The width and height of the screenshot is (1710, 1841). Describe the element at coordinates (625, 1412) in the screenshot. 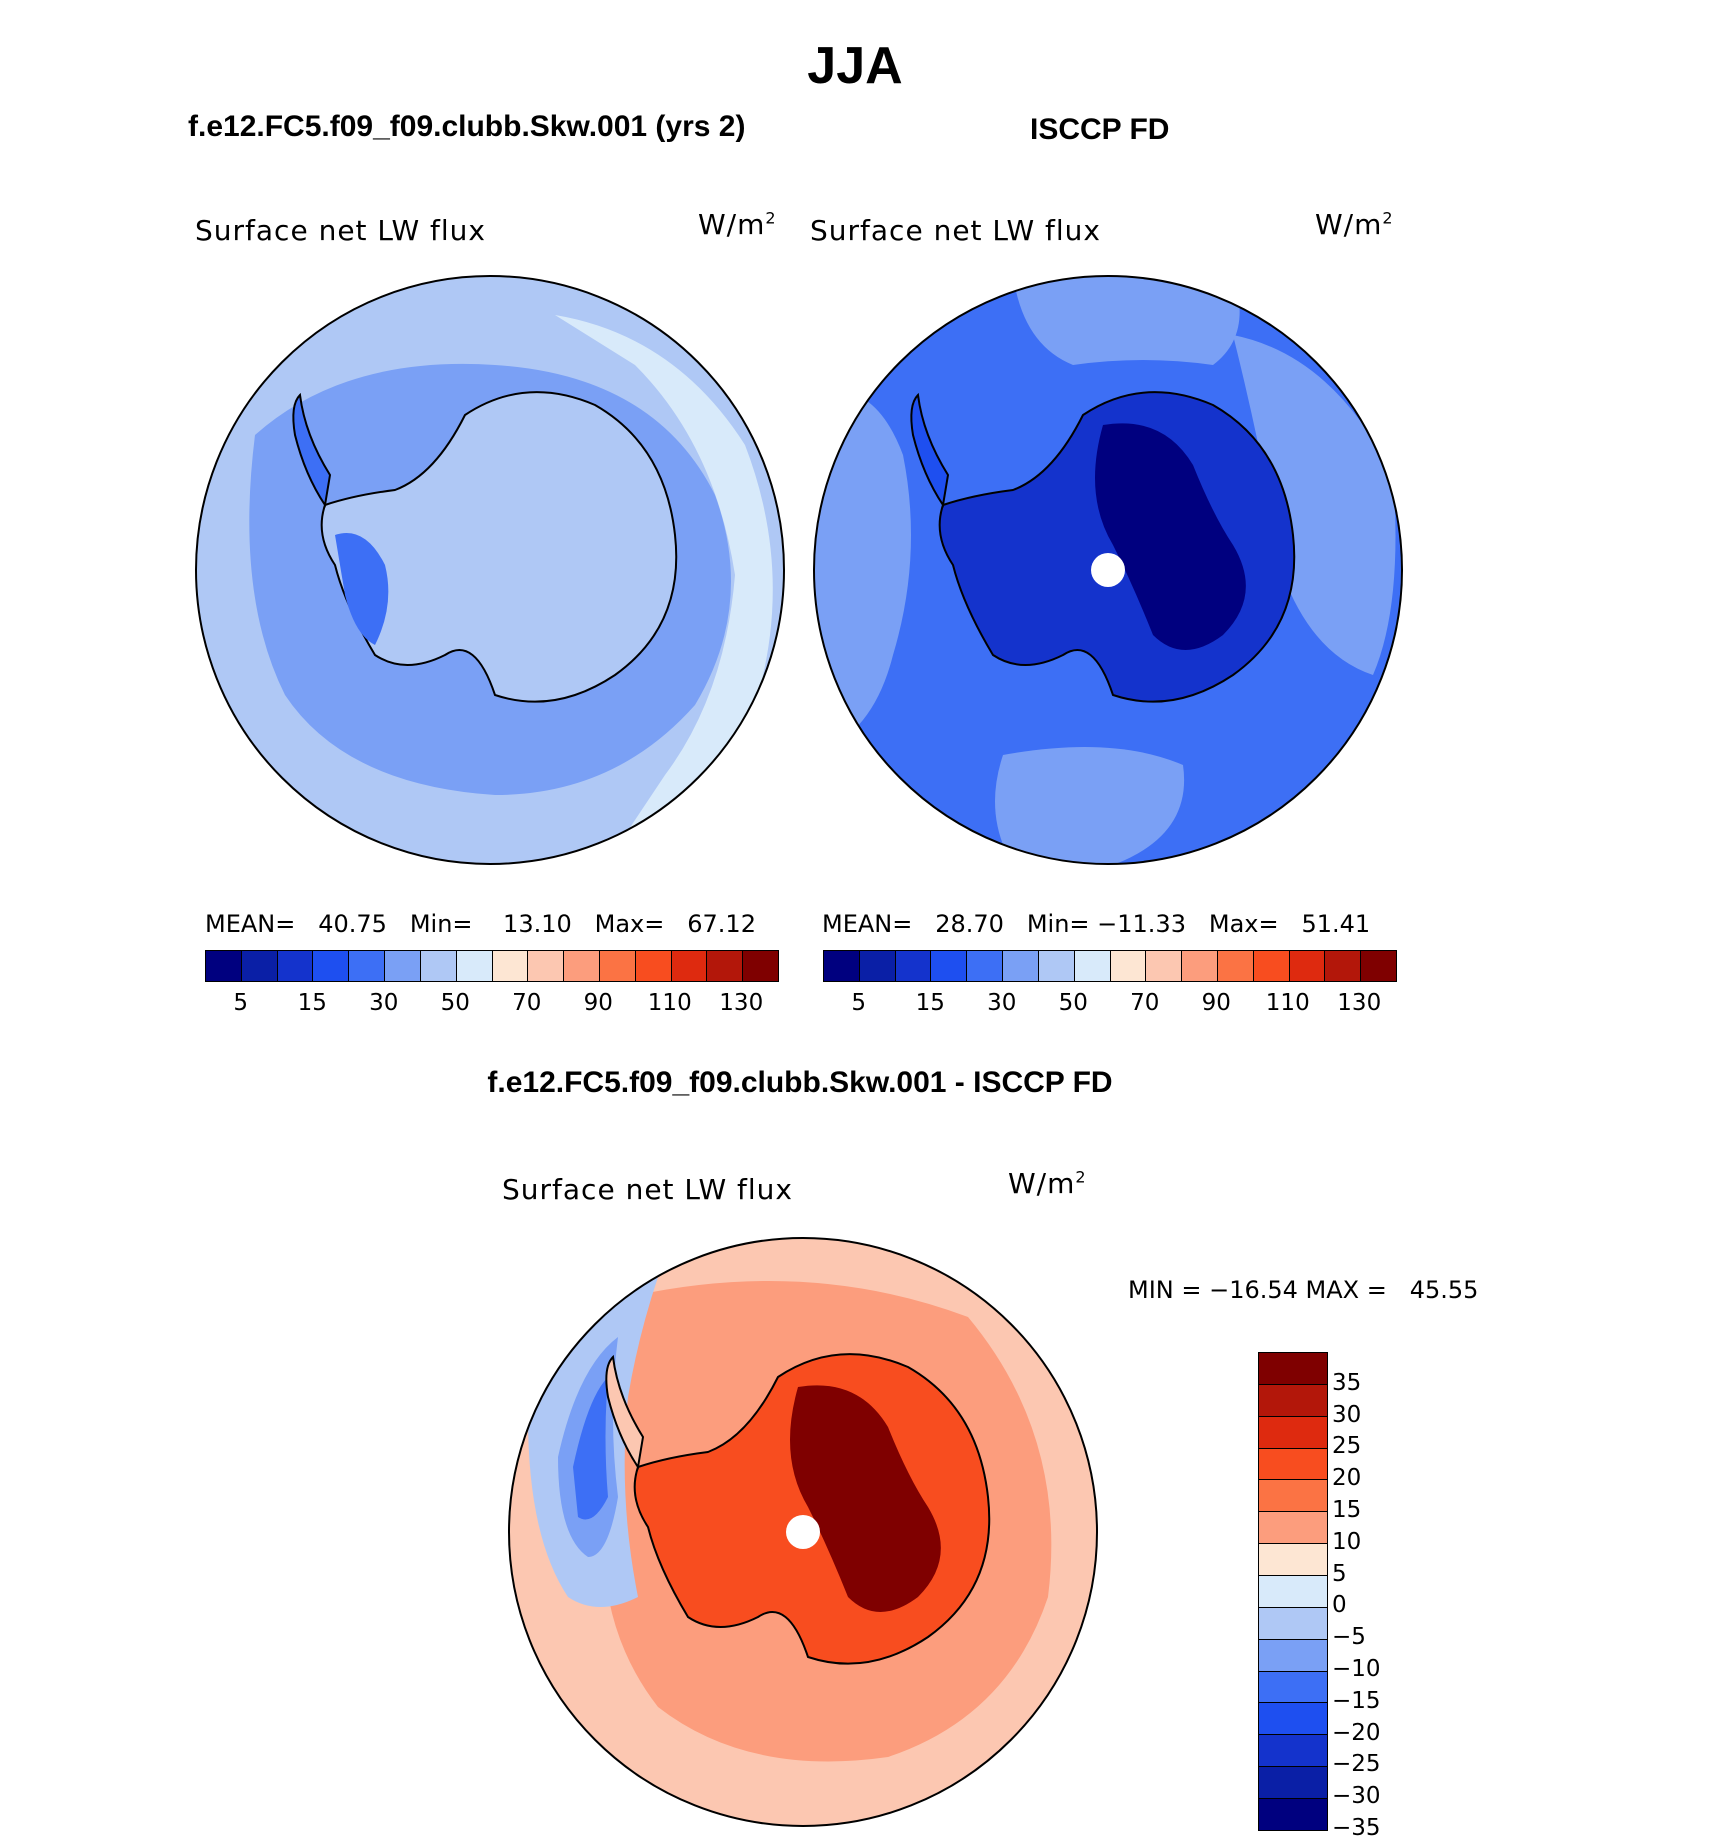

I see `diff-peninsula` at that location.